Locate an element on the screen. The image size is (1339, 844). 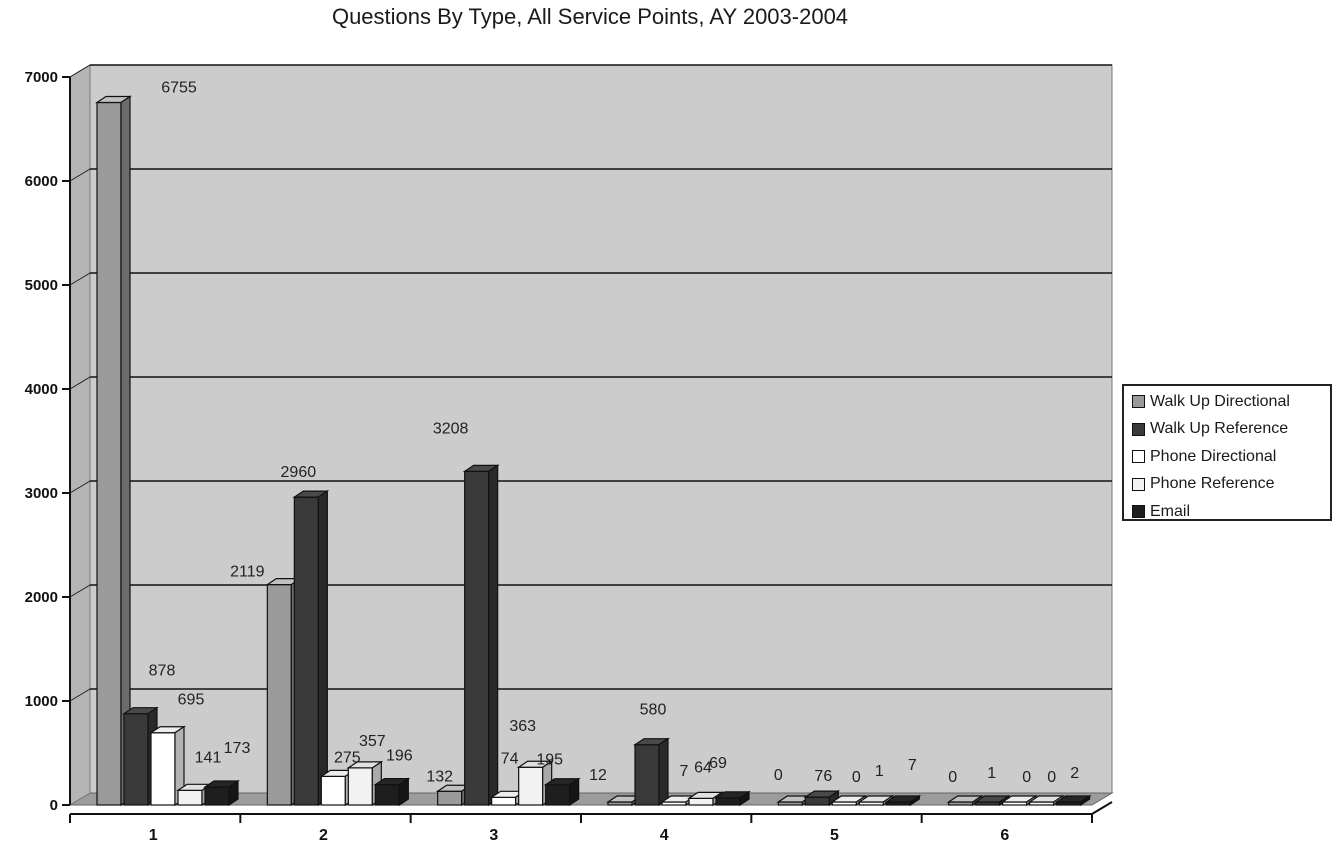
data-label: 275 is located at coordinates (347, 757).